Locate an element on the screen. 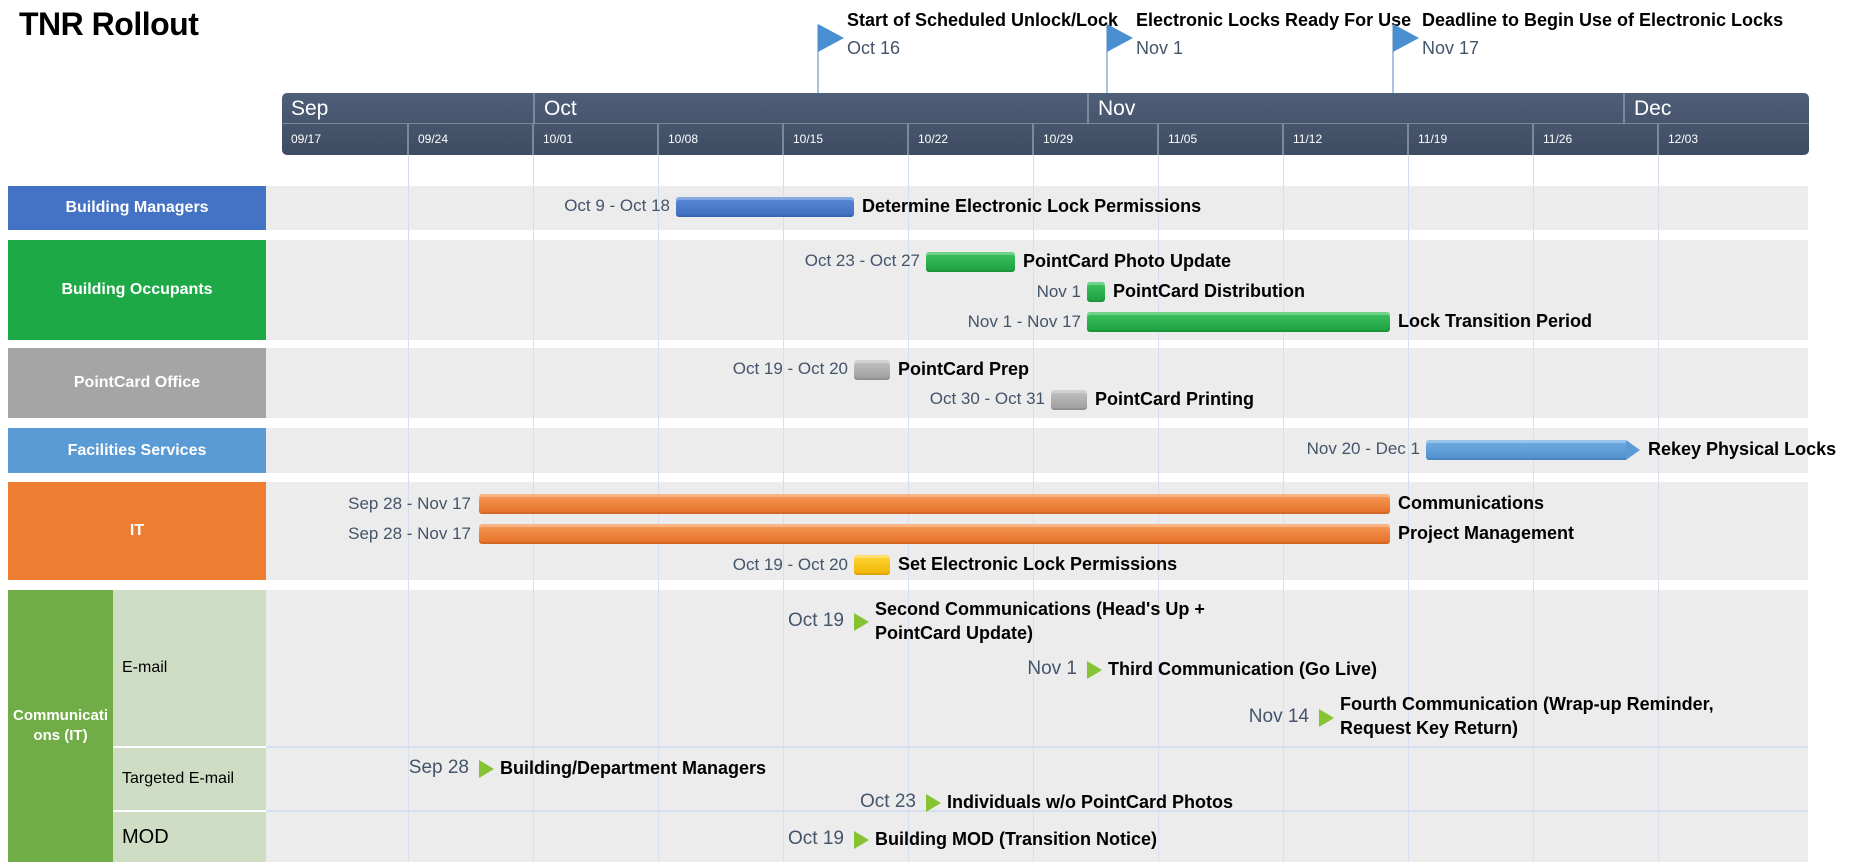 This screenshot has width=1855, height=868. task-name: Lock Transition Period is located at coordinates (1495, 321).